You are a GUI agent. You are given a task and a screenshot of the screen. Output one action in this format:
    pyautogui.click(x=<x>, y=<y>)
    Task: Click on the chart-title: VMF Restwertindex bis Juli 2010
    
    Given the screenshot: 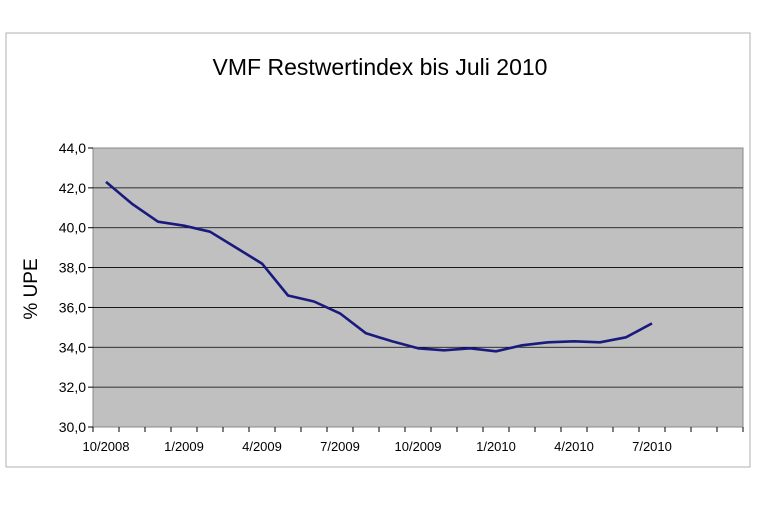 What is the action you would take?
    pyautogui.click(x=380, y=67)
    